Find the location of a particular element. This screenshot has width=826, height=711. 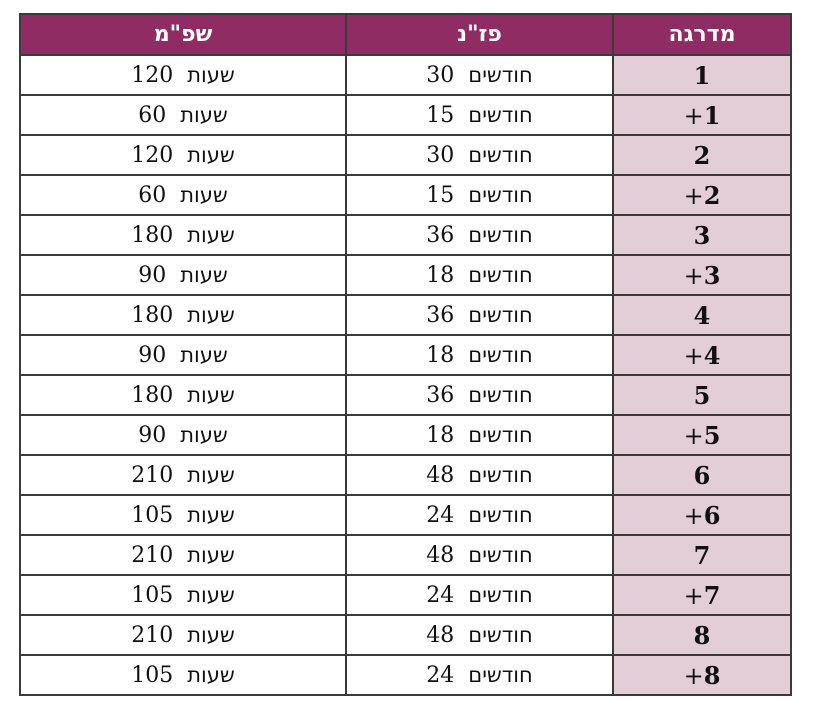

table-header: שפ"מ פז"נ מדרגה is located at coordinates (405, 34).